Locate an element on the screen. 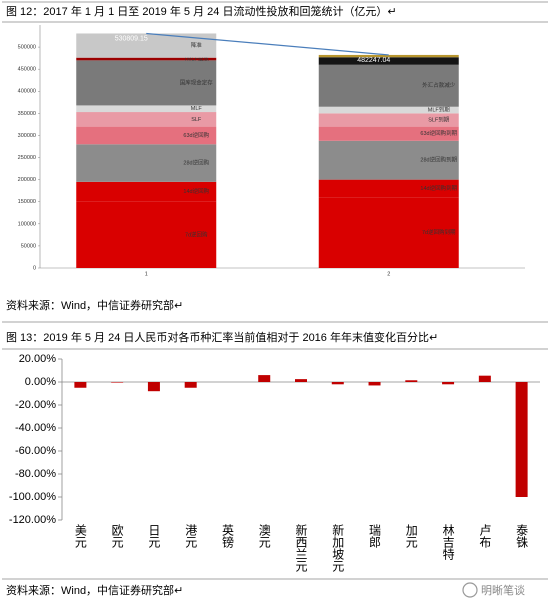 Image resolution: width=550 pixels, height=607 pixels. y-tick-label: 500000 is located at coordinates (27, 48).